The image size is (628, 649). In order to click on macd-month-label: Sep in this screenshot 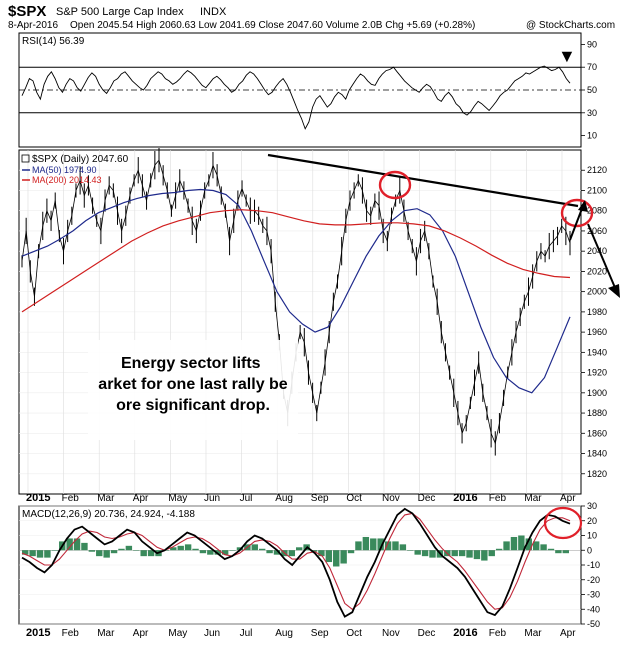, I will do `click(320, 633)`.